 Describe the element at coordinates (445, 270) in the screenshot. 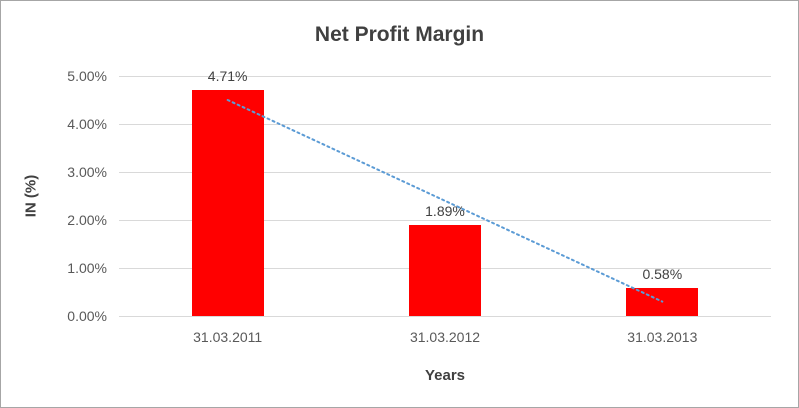

I see `bar-31.03.2012` at that location.